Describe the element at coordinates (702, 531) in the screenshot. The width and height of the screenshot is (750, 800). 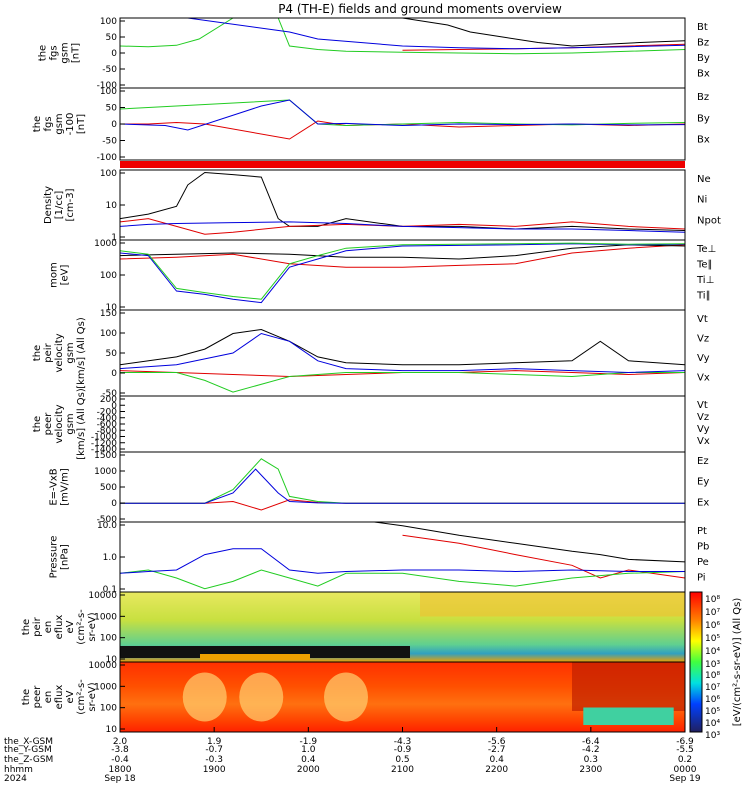
I see `legend-pt: Pt` at that location.